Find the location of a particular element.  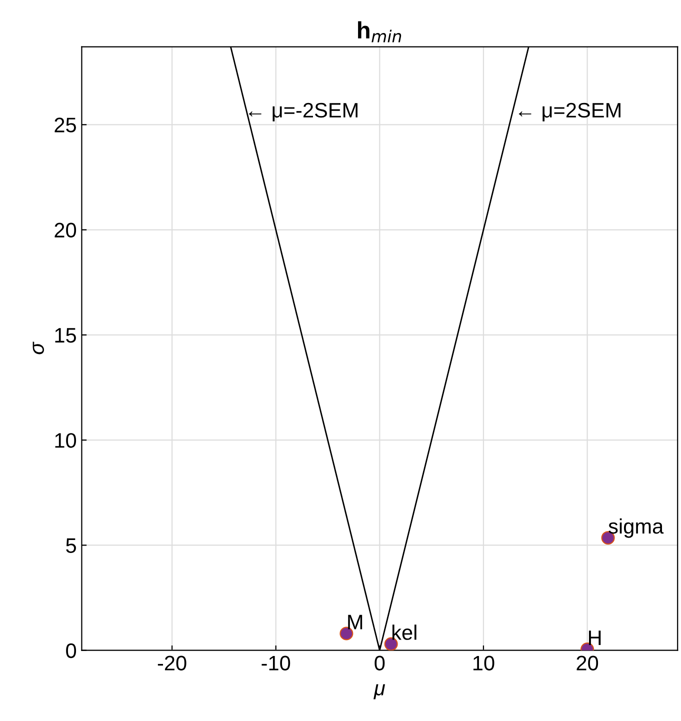

y-tick-label: 20 is located at coordinates (65, 230).